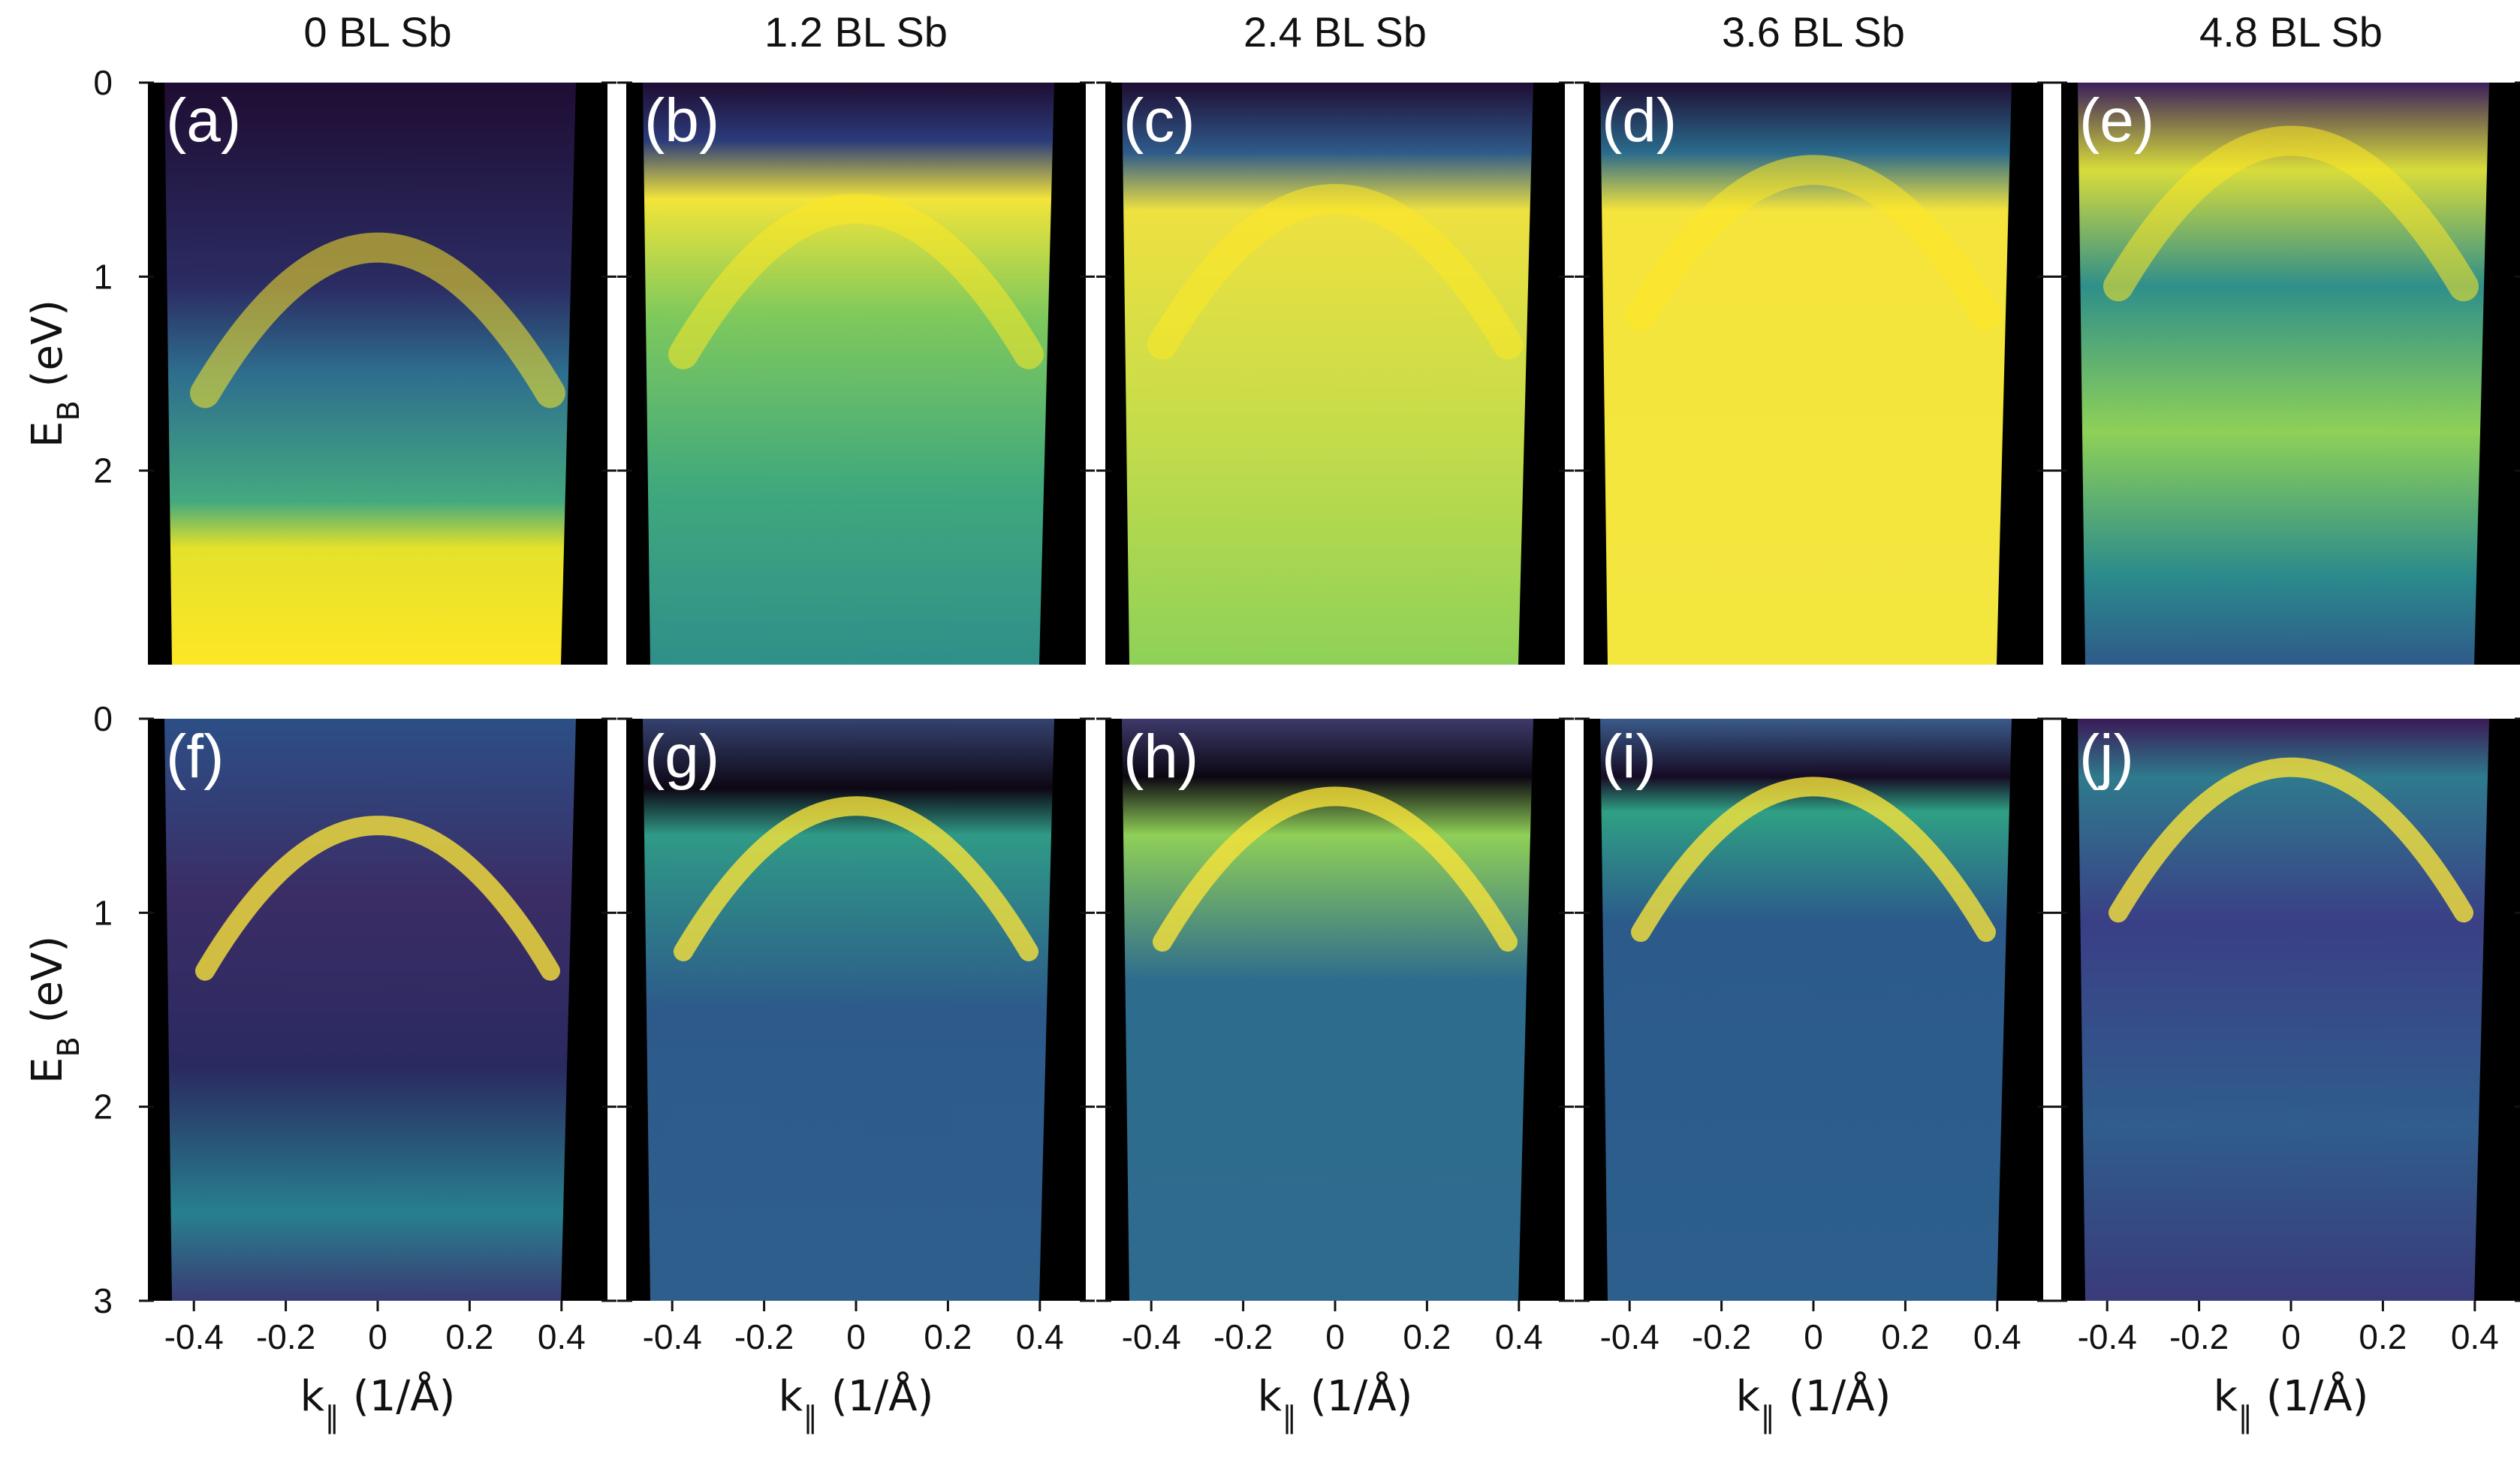 Image resolution: width=2520 pixels, height=1466 pixels. I want to click on panel-h: (h), so click(1335, 1010).